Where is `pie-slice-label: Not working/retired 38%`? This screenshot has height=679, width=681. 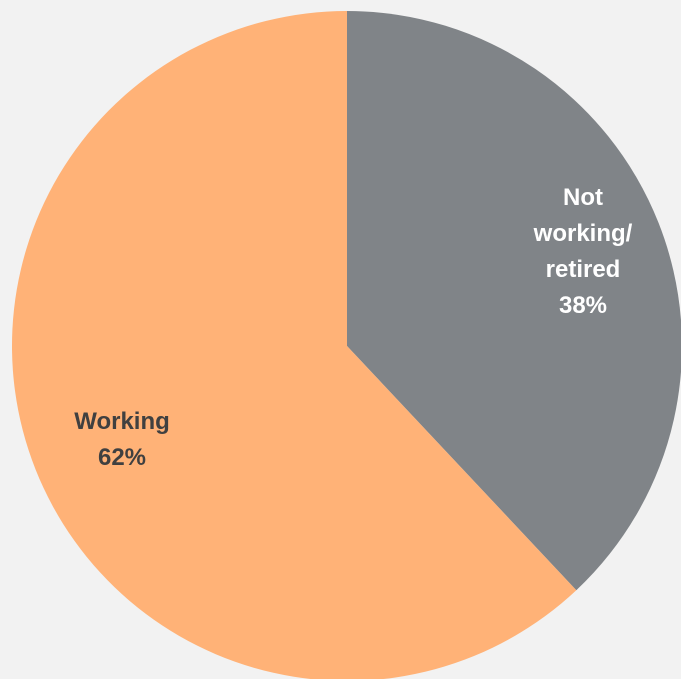 pie-slice-label: Not working/retired 38% is located at coordinates (583, 251).